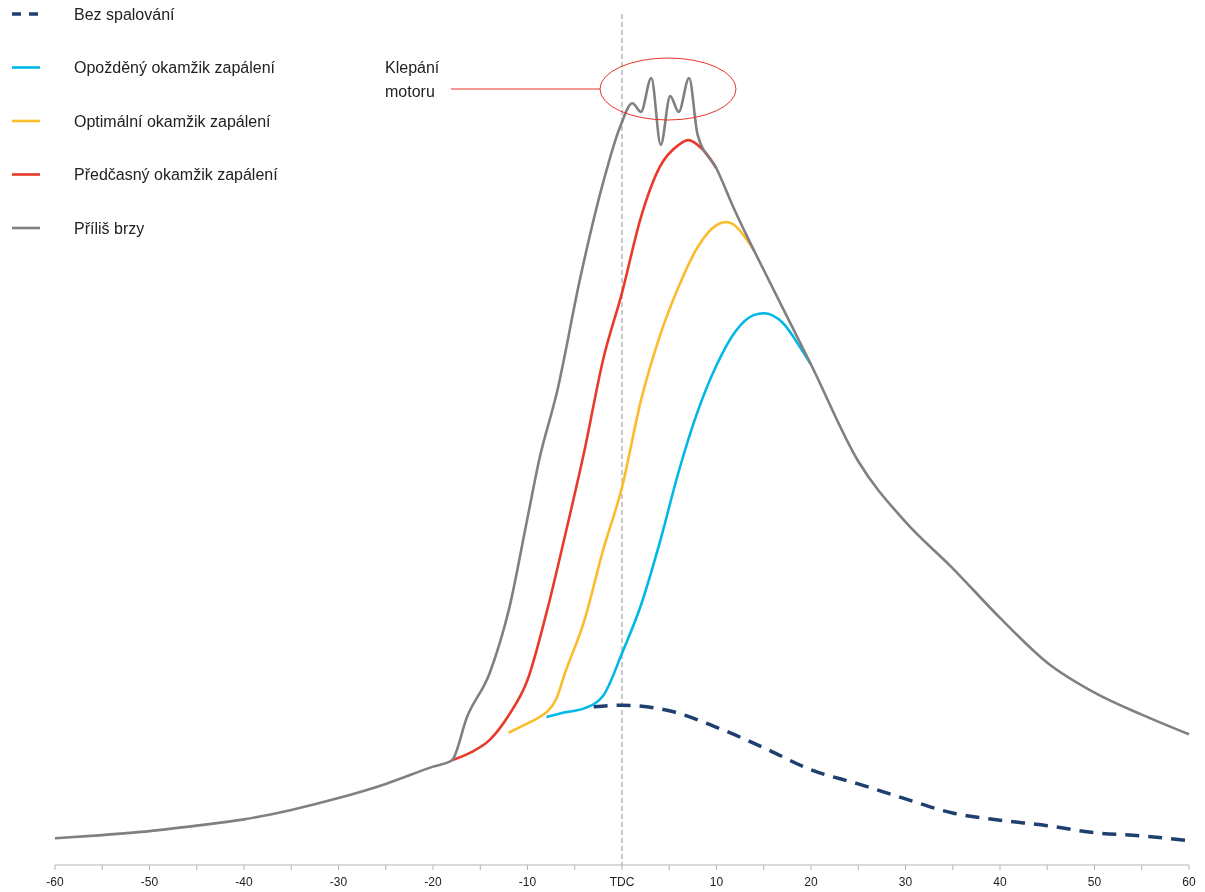 The height and width of the screenshot is (892, 1205). Describe the element at coordinates (125, 14) in the screenshot. I see `legend-label: Bez spalování` at that location.